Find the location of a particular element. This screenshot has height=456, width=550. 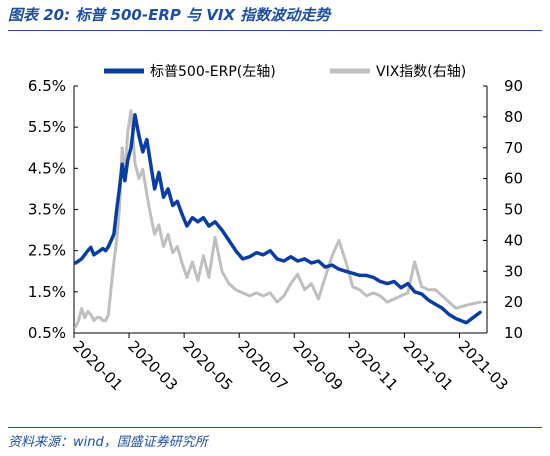

legend-label-erp: 标普500-ERP(左轴) is located at coordinates (213, 72).